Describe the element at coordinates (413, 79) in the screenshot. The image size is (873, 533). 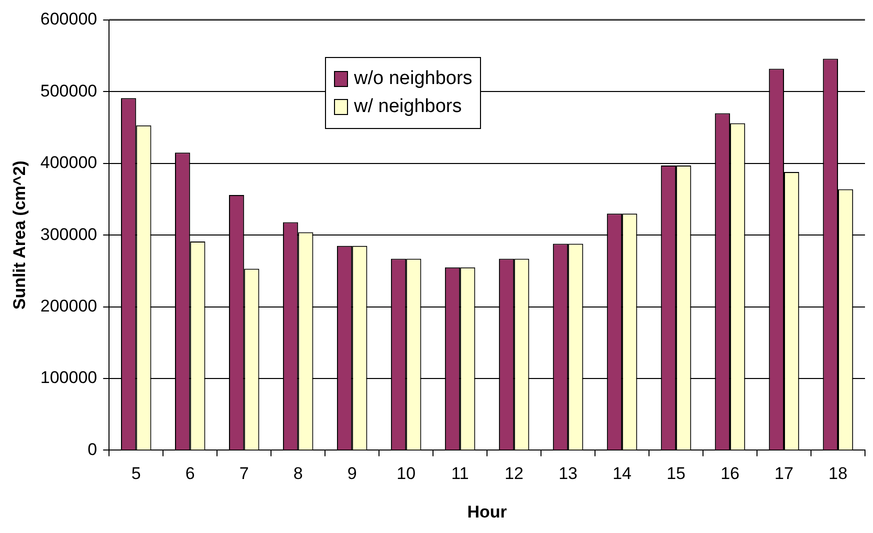
I see `legend-label: w/o neighbors` at that location.